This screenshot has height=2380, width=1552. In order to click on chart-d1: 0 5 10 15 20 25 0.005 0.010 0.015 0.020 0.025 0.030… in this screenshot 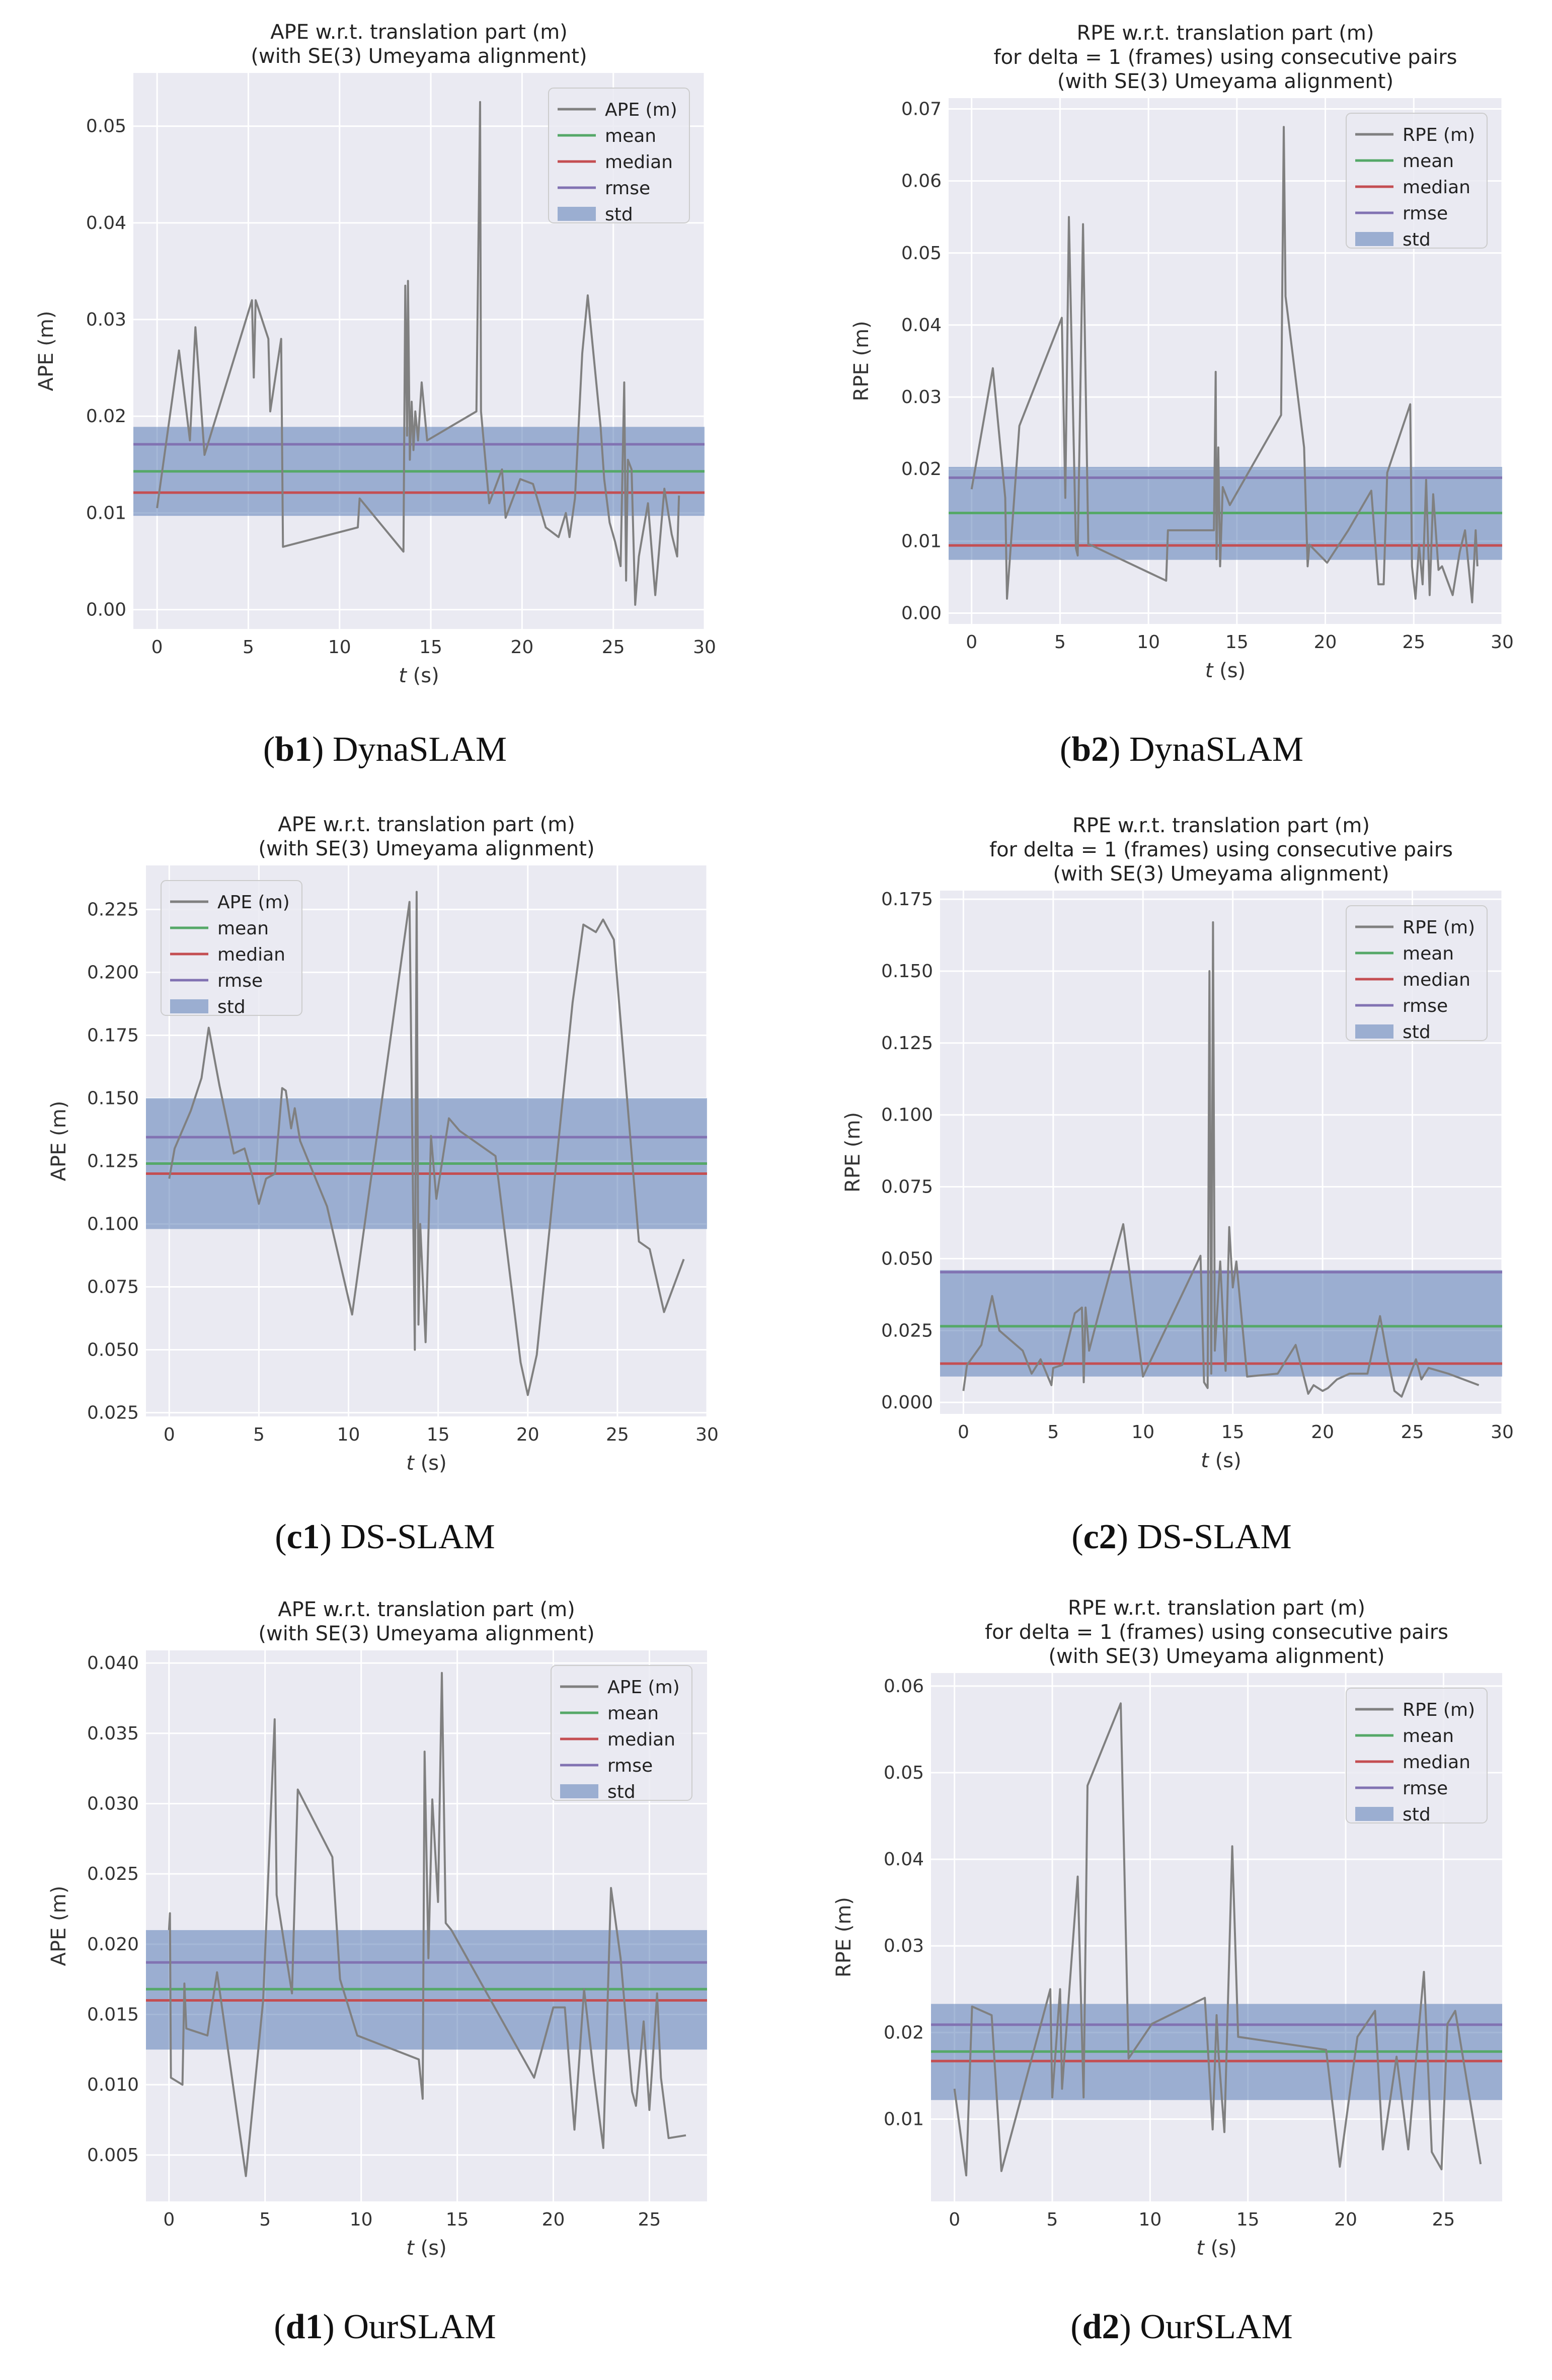, I will do `click(377, 1929)`.